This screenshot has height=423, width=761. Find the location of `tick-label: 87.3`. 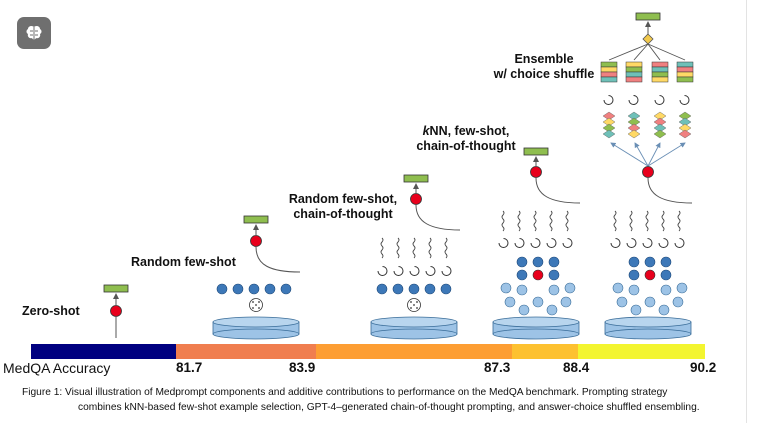

tick-label: 87.3 is located at coordinates (497, 367).